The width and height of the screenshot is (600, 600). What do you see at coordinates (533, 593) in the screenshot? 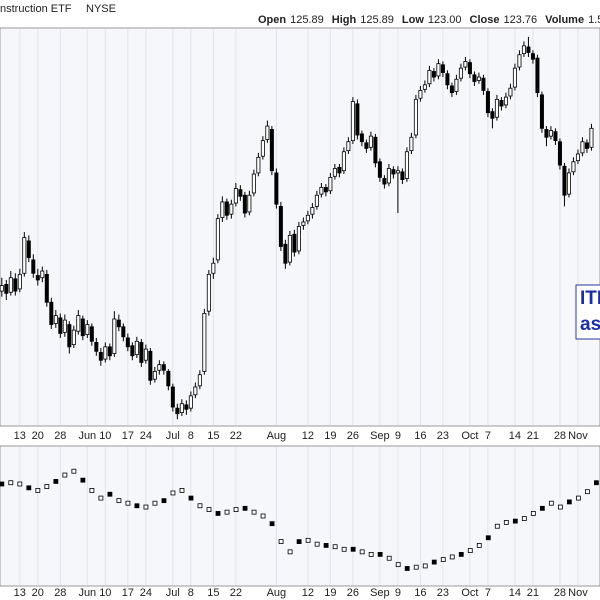
I see `x-tick-label: 21` at bounding box center [533, 593].